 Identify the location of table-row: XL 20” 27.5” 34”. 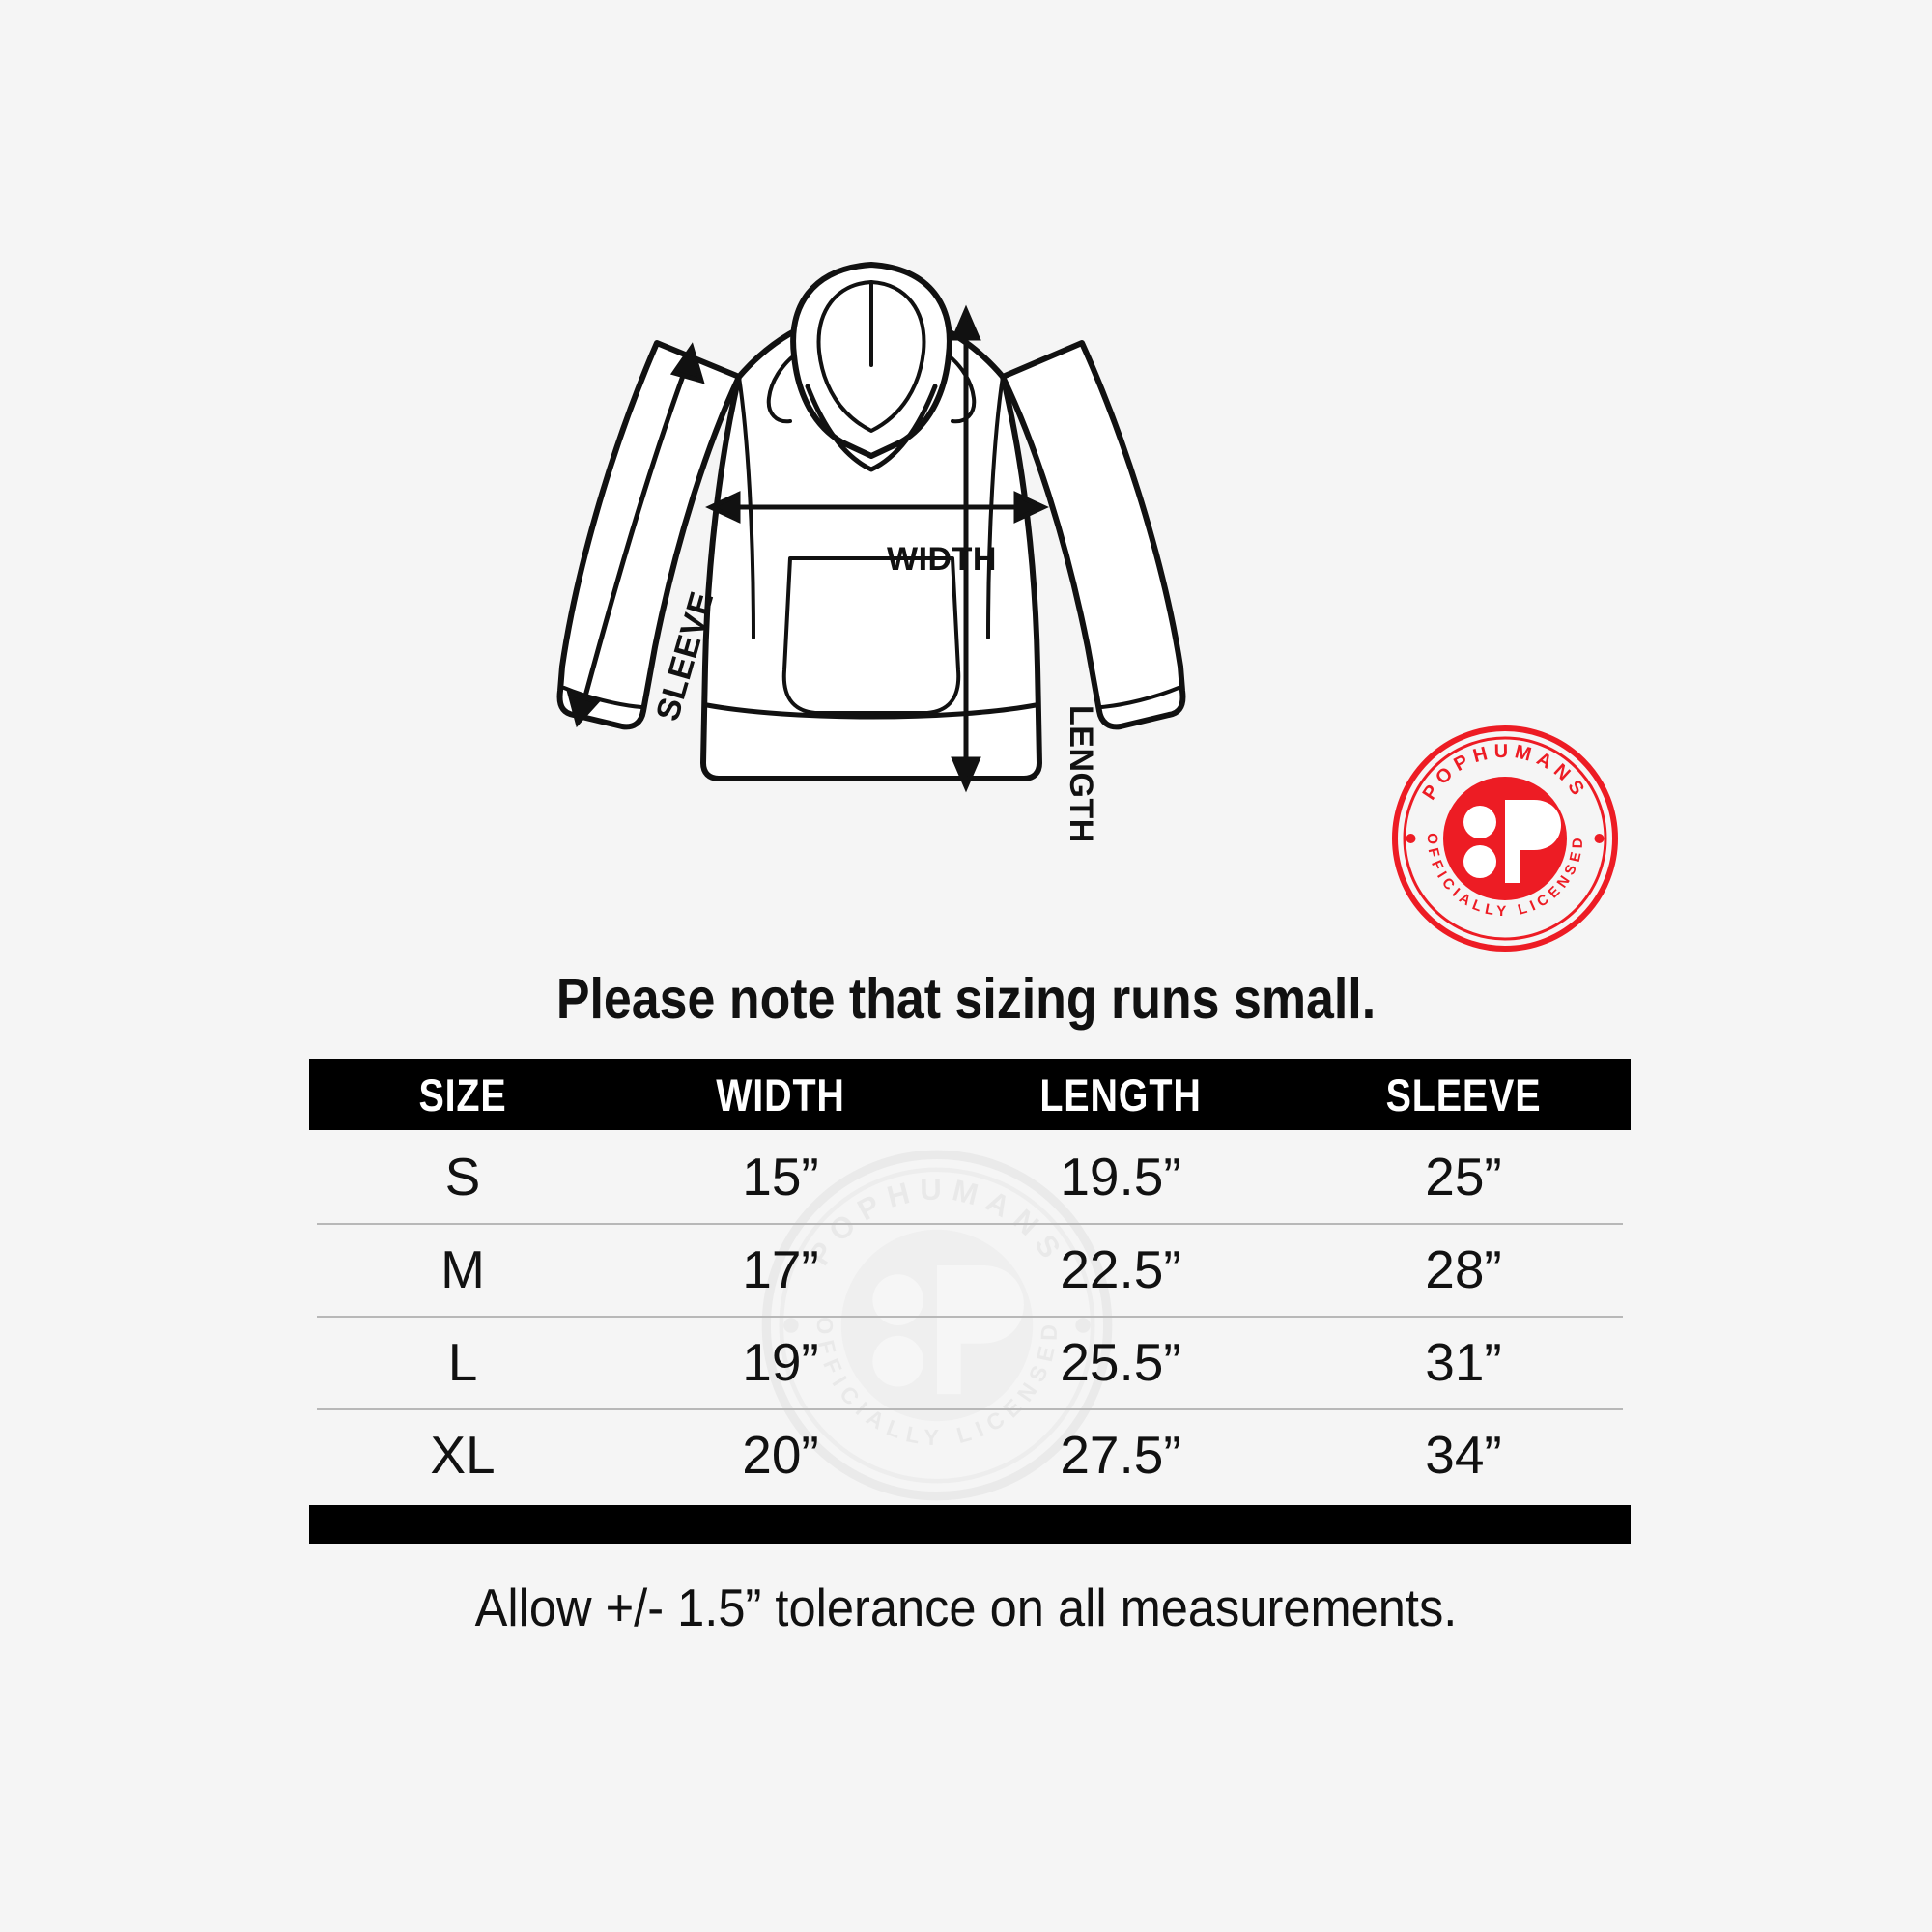
(970, 1454).